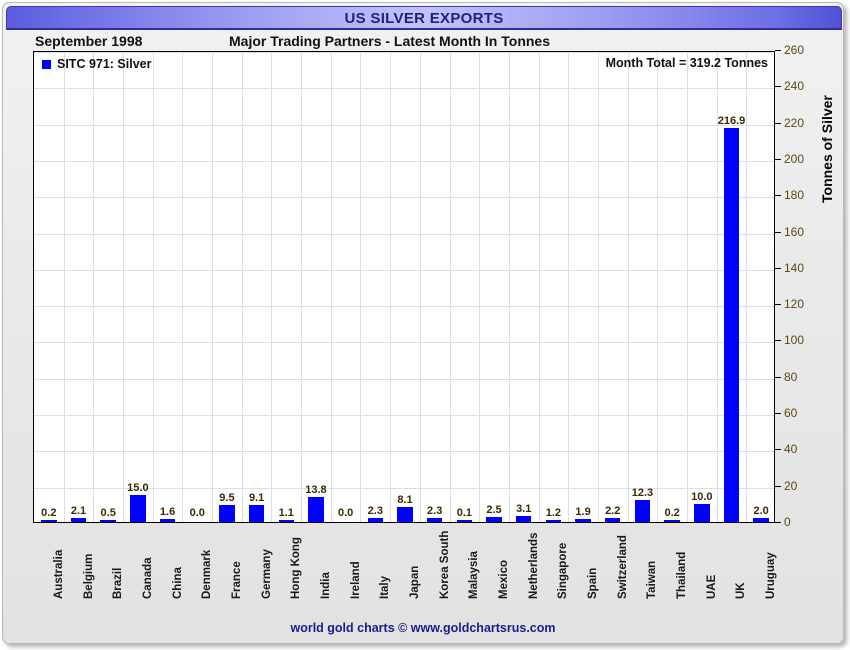  I want to click on bar-item: 1.2, so click(553, 287).